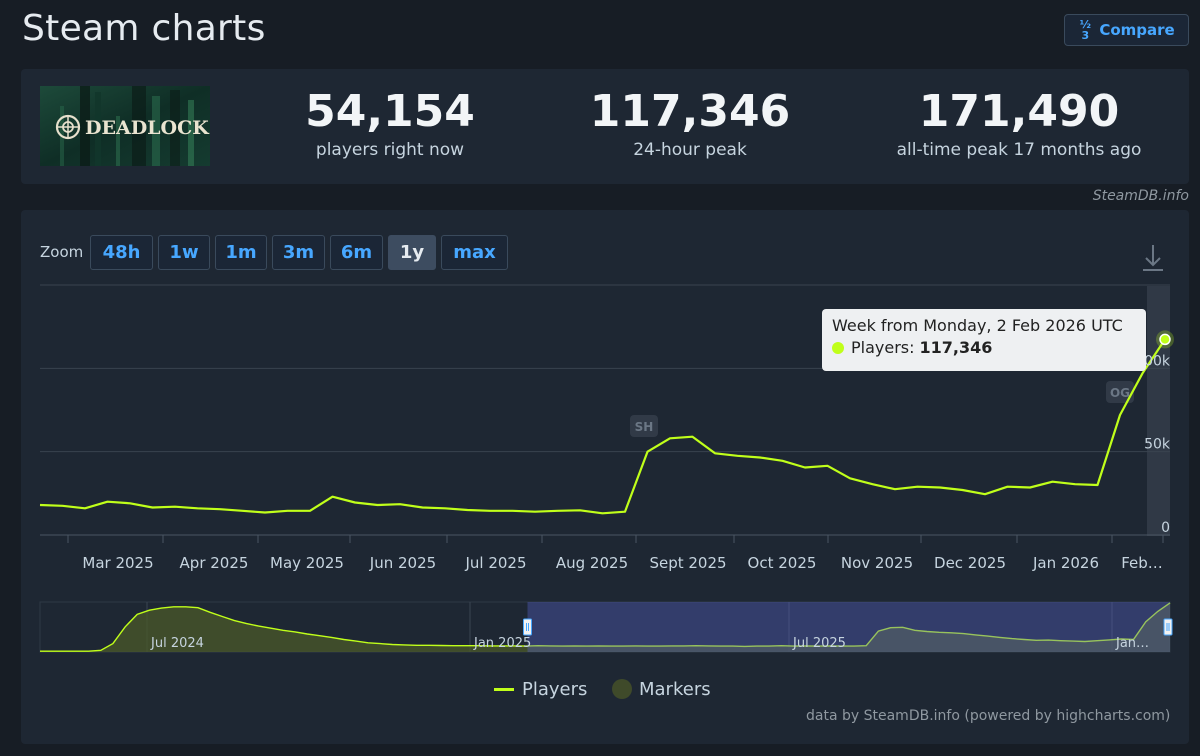  I want to click on alltime-peak-value: 171,490, so click(1019, 111).